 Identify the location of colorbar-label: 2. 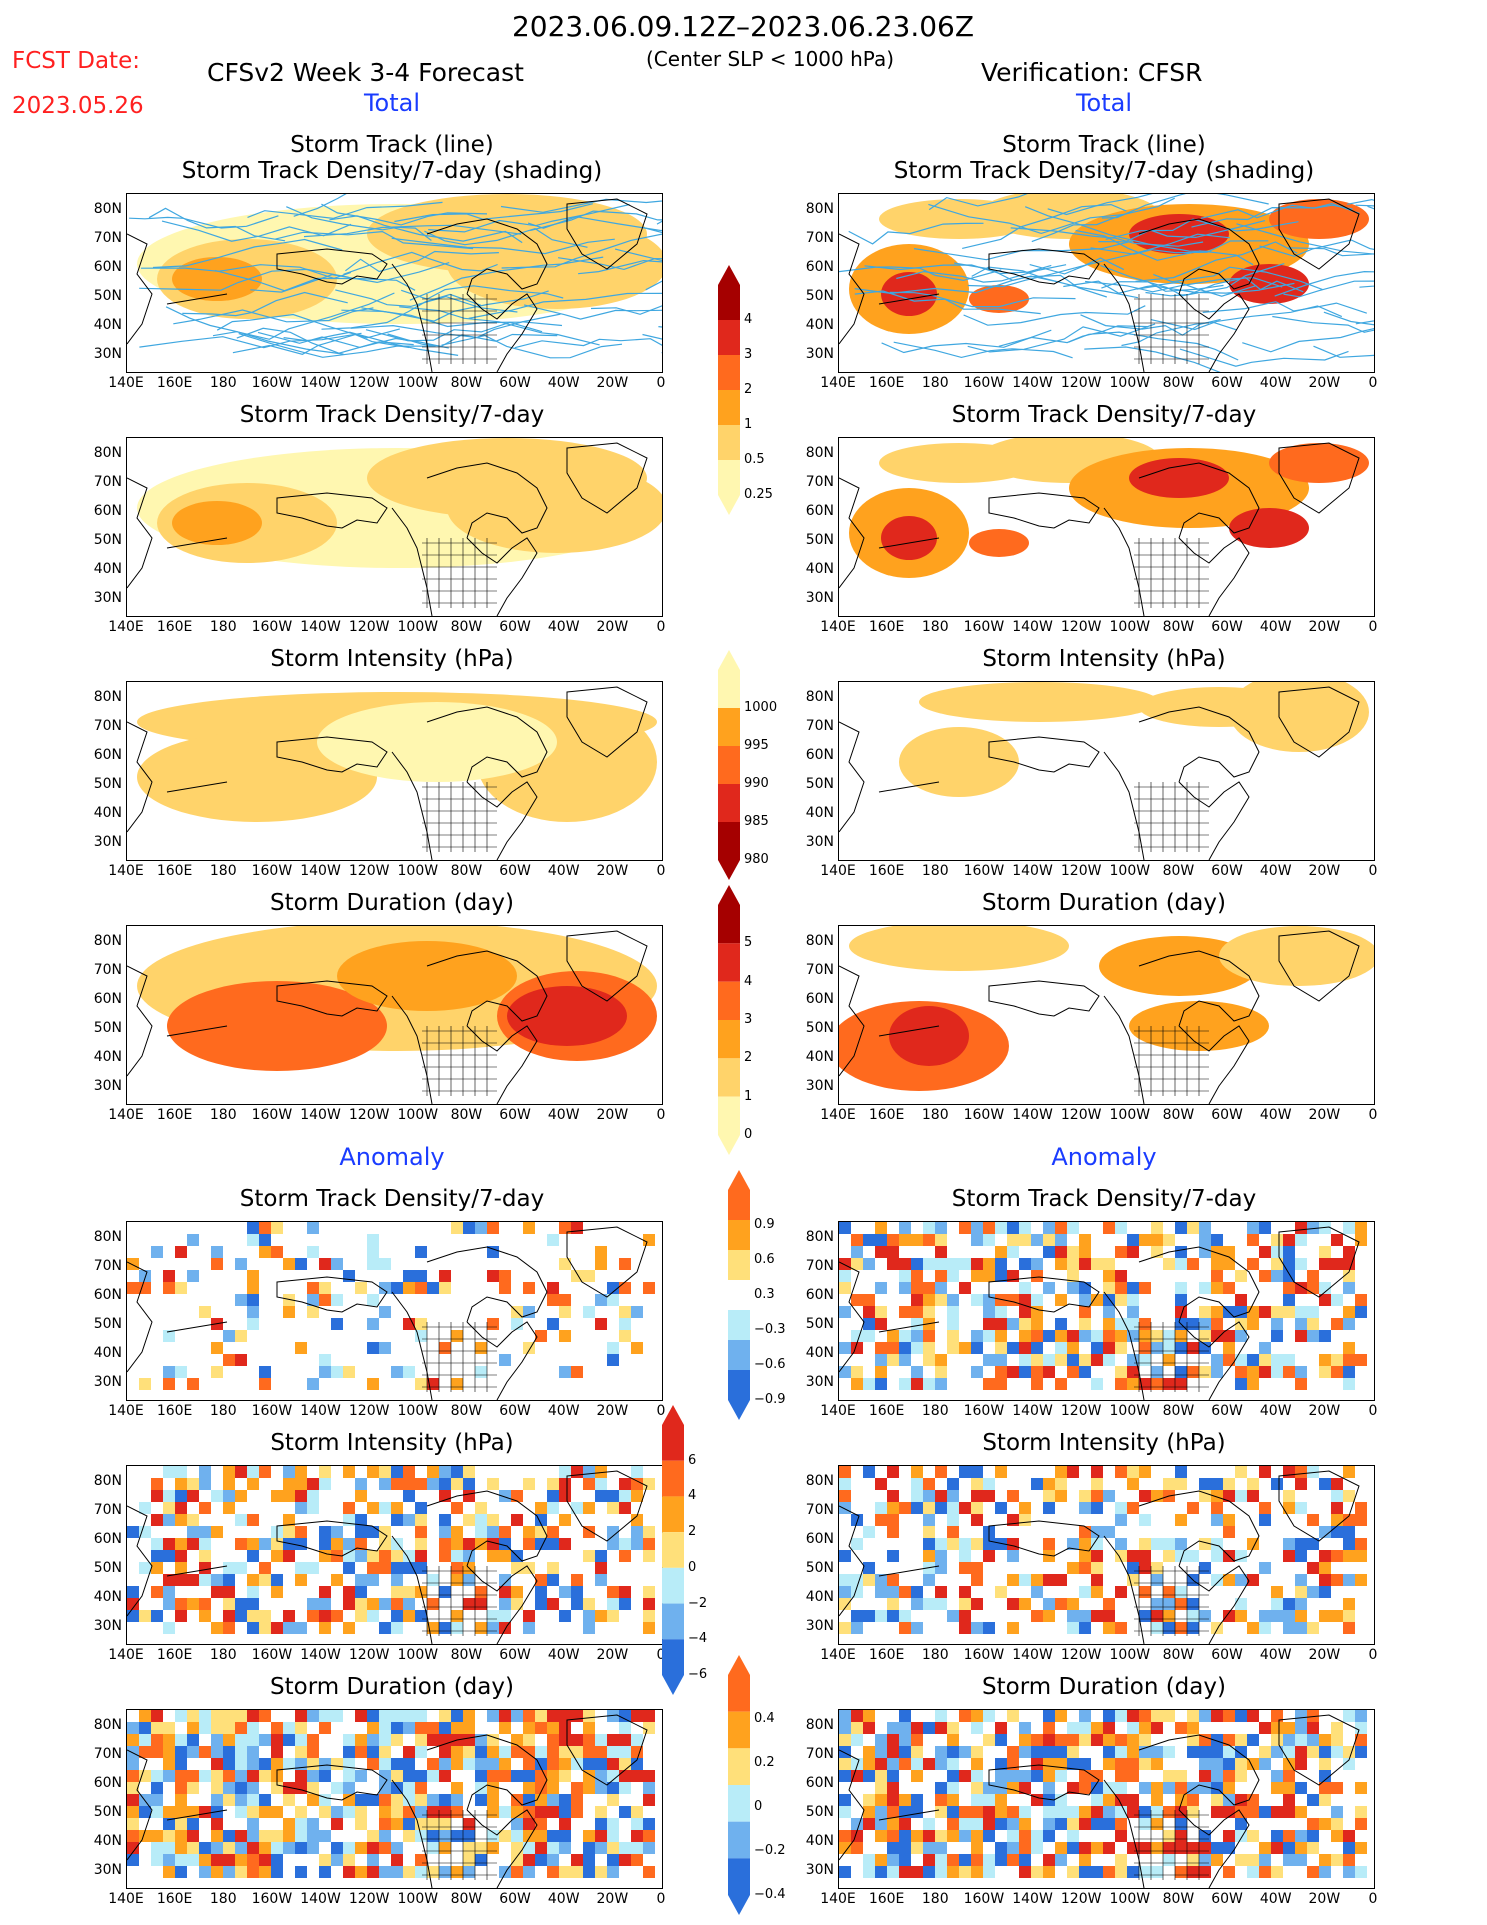
(692, 1532).